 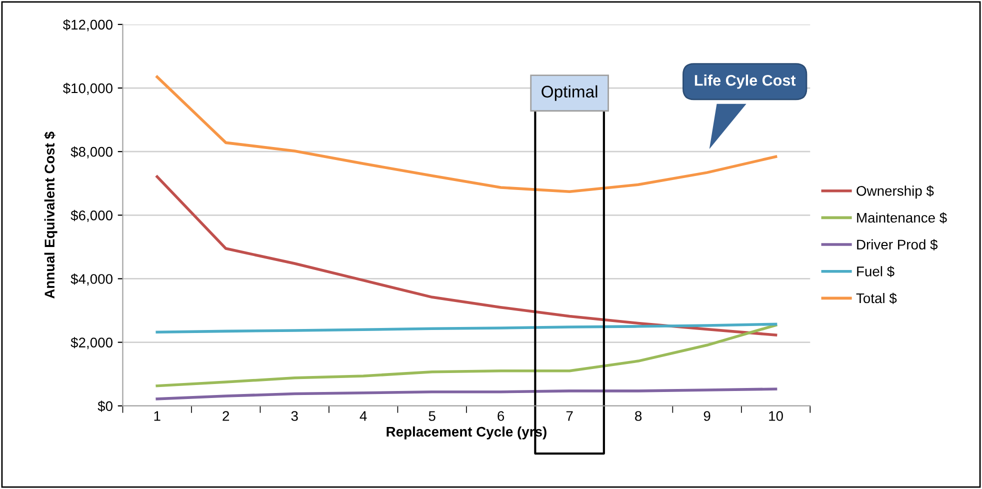 I want to click on legend-label: Ownership $, so click(x=895, y=192).